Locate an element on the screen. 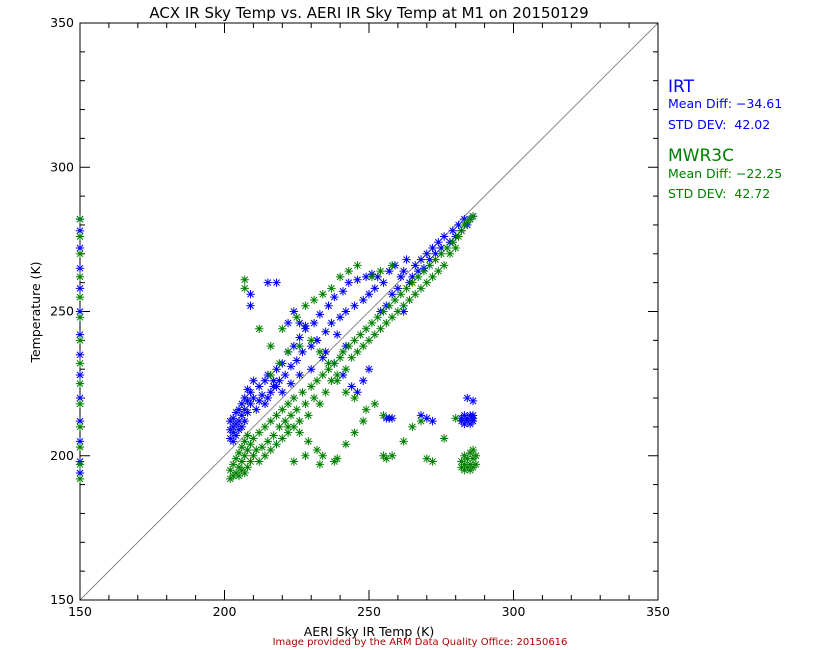 The image size is (840, 650). y-tick-label: 350 is located at coordinates (62, 22).